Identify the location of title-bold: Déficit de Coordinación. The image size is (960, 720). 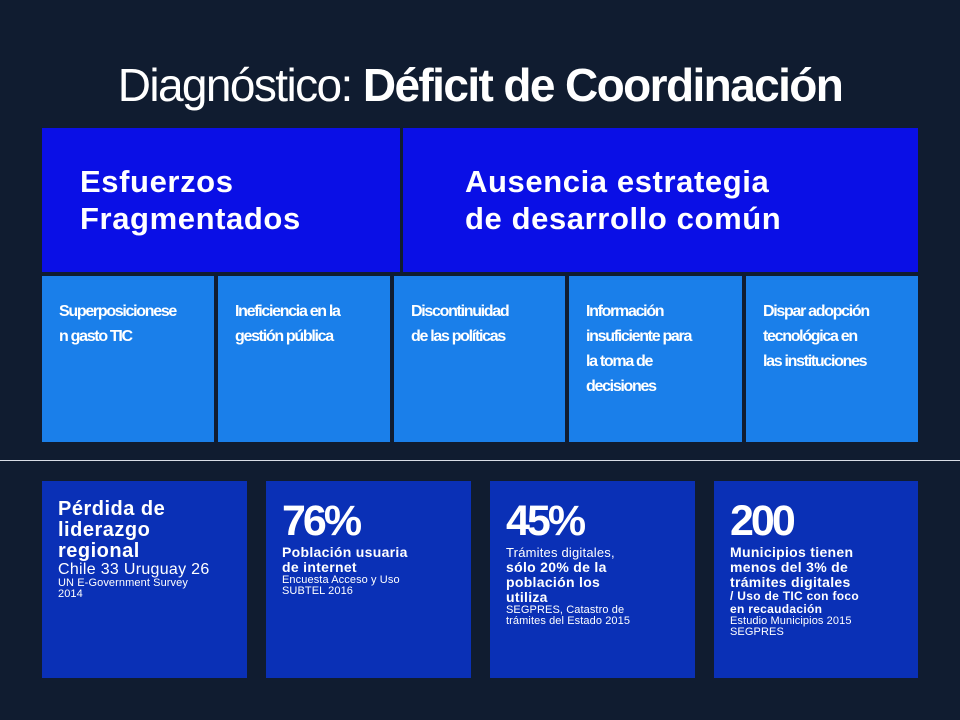
(603, 85).